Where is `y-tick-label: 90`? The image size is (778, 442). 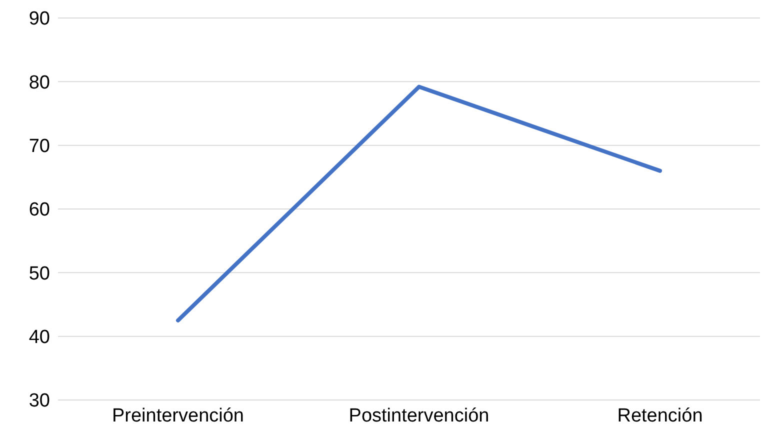 y-tick-label: 90 is located at coordinates (39, 19).